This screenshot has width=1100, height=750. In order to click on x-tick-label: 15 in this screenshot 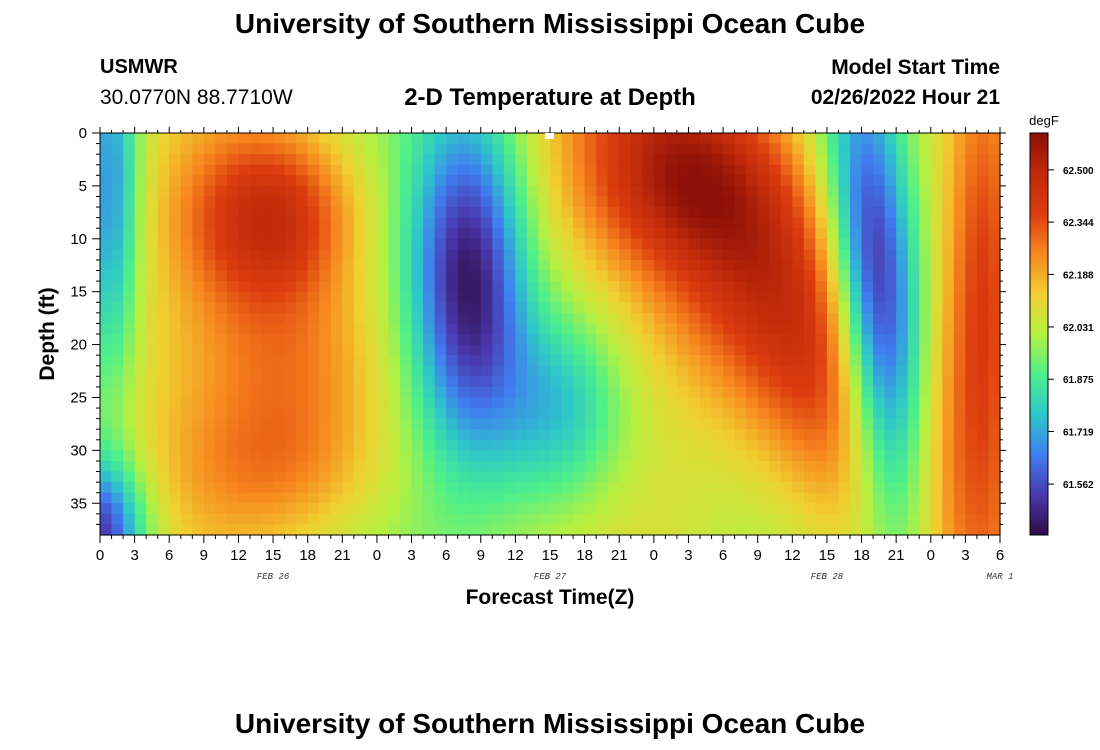, I will do `click(827, 555)`.